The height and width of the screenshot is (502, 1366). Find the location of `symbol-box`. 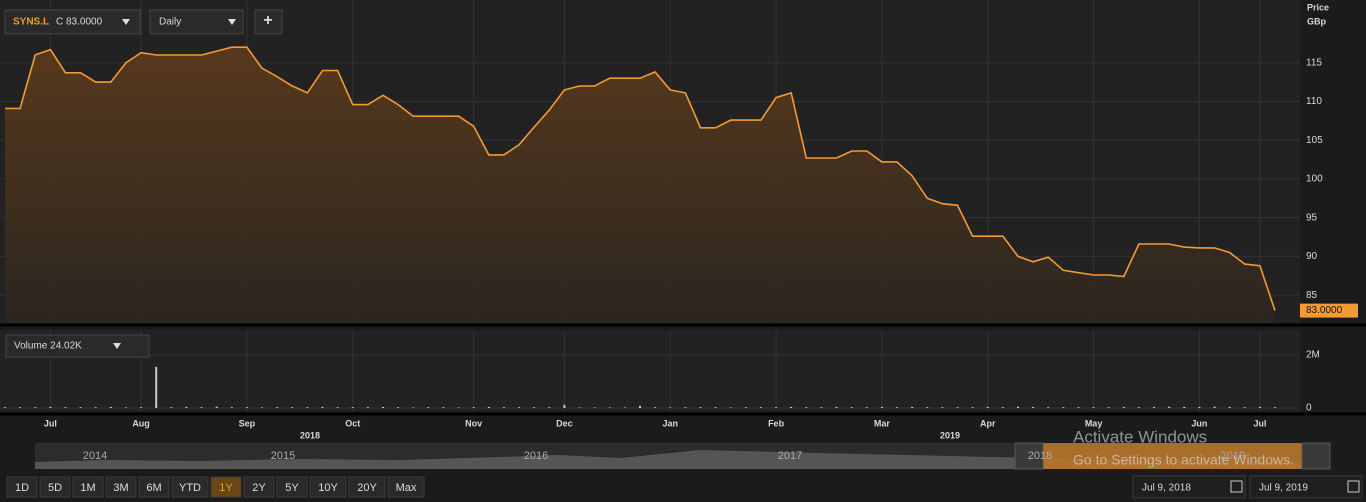

symbol-box is located at coordinates (72, 22).